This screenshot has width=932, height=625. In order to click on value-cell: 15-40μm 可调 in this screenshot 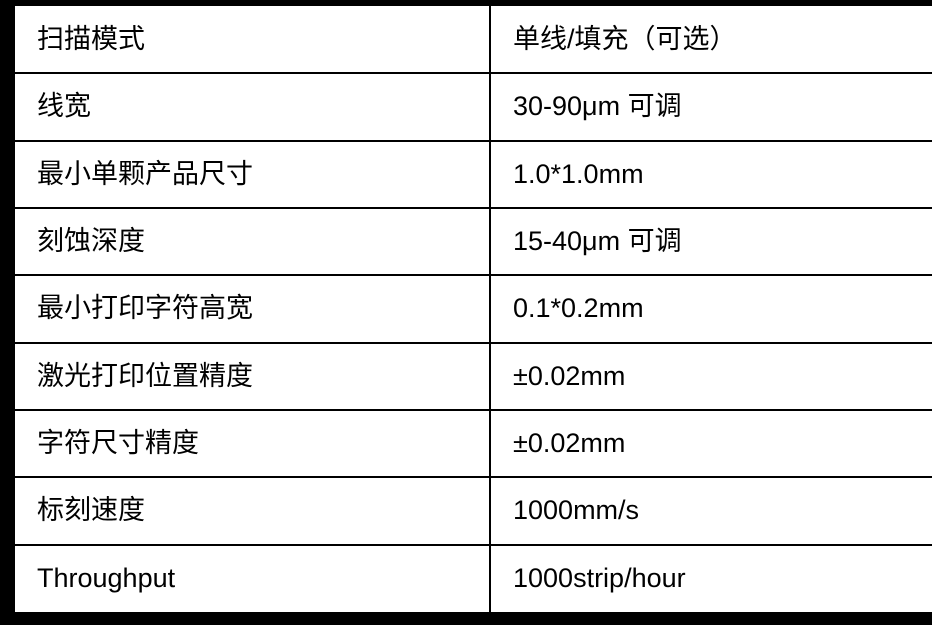, I will do `click(711, 242)`.